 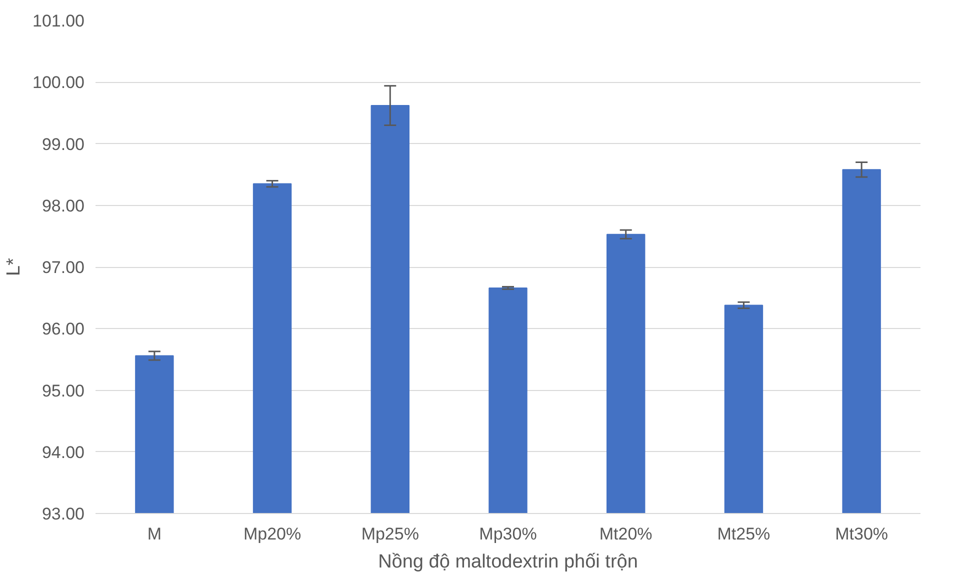 What do you see at coordinates (508, 534) in the screenshot?
I see `x-tick-label: Mp30%` at bounding box center [508, 534].